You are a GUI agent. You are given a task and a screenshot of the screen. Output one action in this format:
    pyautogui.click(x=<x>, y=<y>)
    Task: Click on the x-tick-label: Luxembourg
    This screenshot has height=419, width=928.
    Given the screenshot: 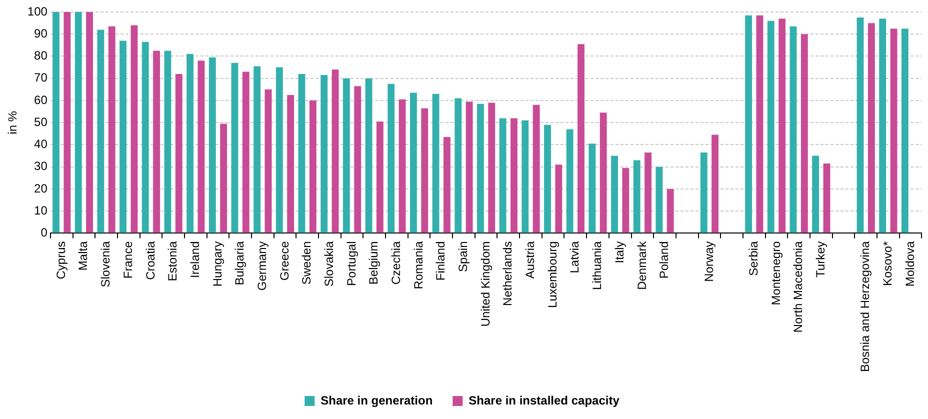 What is the action you would take?
    pyautogui.click(x=552, y=274)
    